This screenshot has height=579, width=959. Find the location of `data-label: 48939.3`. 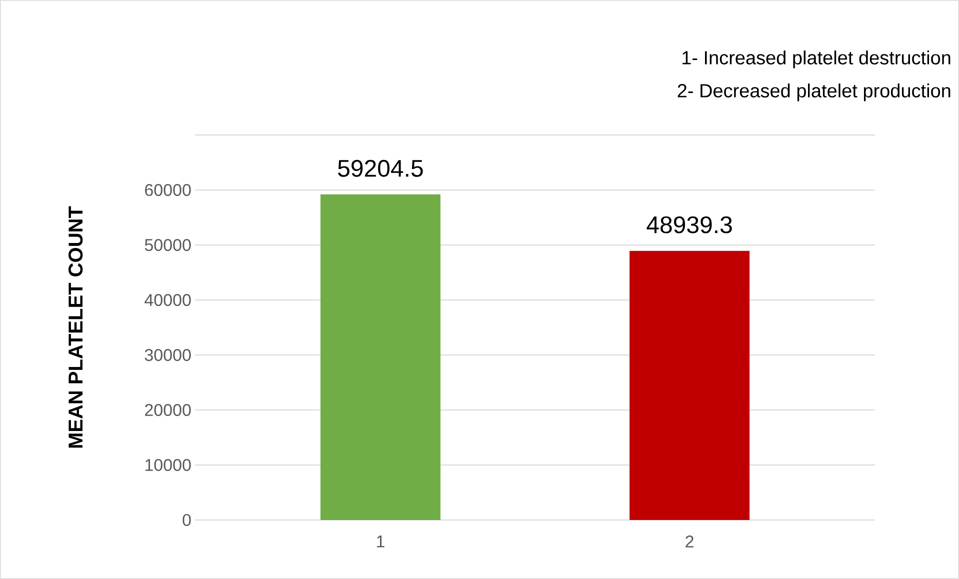

data-label: 48939.3 is located at coordinates (689, 225).